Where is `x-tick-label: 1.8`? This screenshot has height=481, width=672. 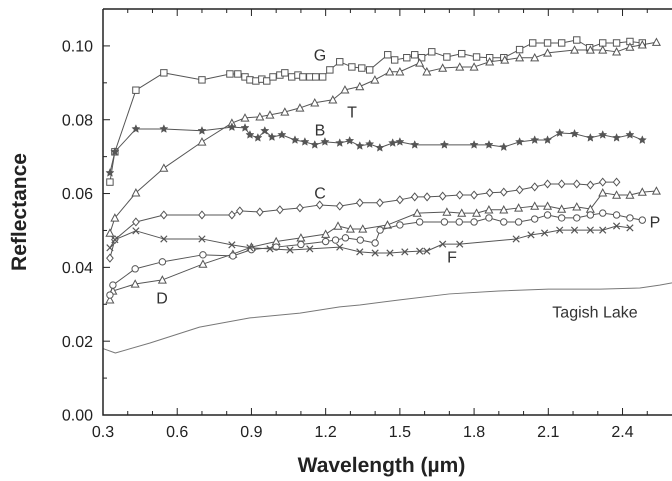 x-tick-label: 1.8 is located at coordinates (474, 432).